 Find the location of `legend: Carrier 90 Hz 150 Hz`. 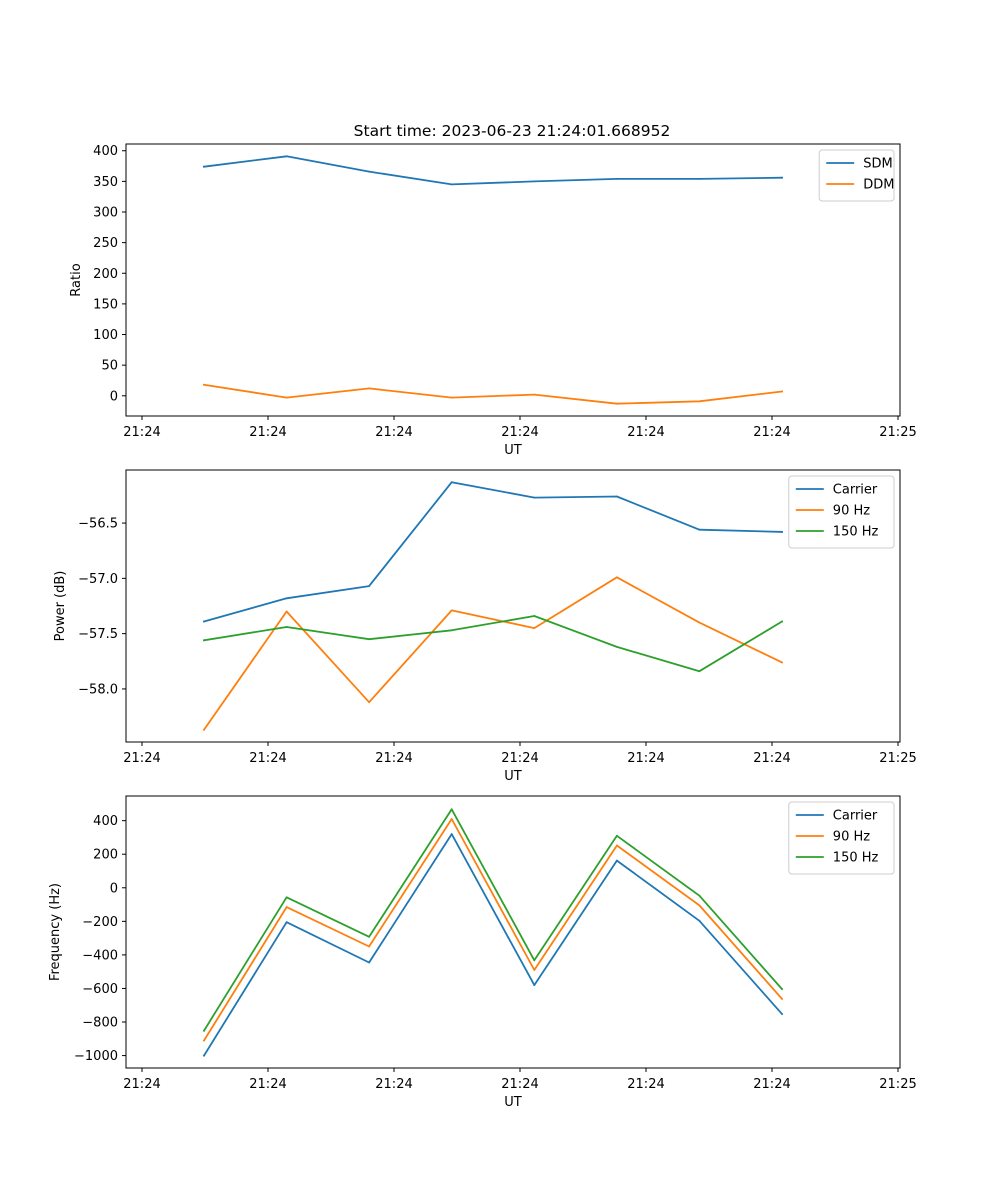

legend: Carrier 90 Hz 150 Hz is located at coordinates (841, 838).